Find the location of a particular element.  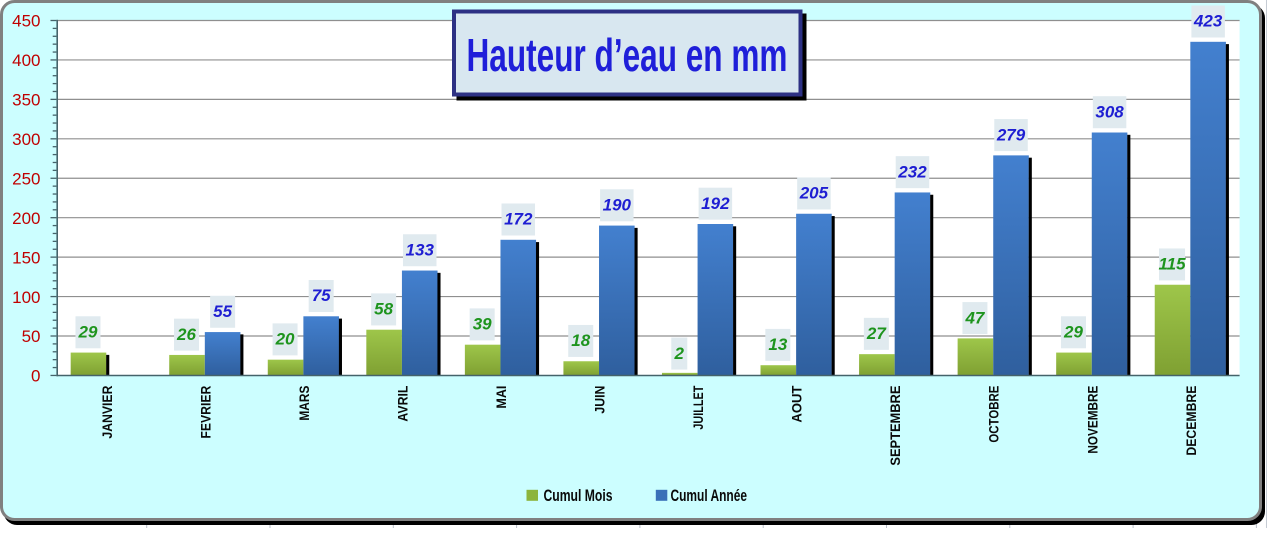

svg-text: SEPTEMBRE is located at coordinates (895, 426).